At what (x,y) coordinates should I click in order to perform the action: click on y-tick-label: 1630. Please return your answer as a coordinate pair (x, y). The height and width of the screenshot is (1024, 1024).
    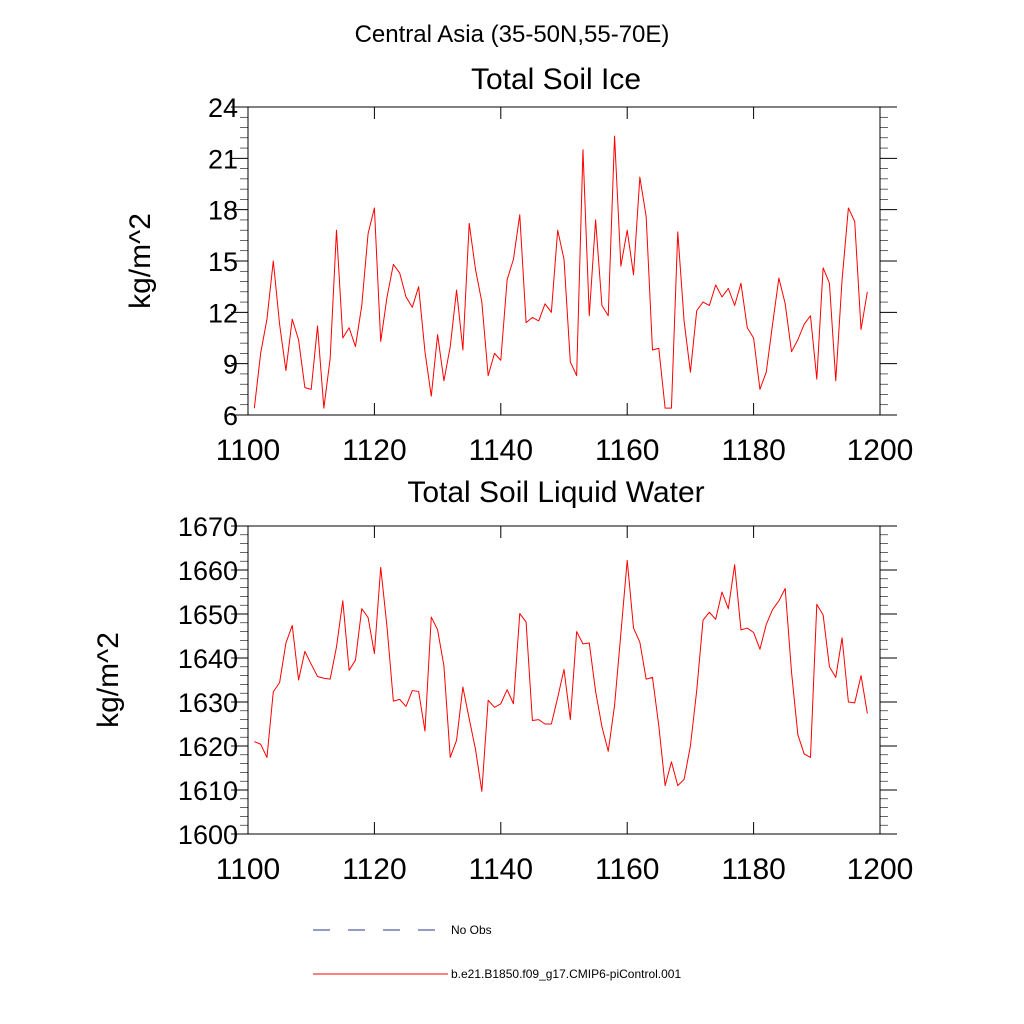
    Looking at the image, I should click on (208, 703).